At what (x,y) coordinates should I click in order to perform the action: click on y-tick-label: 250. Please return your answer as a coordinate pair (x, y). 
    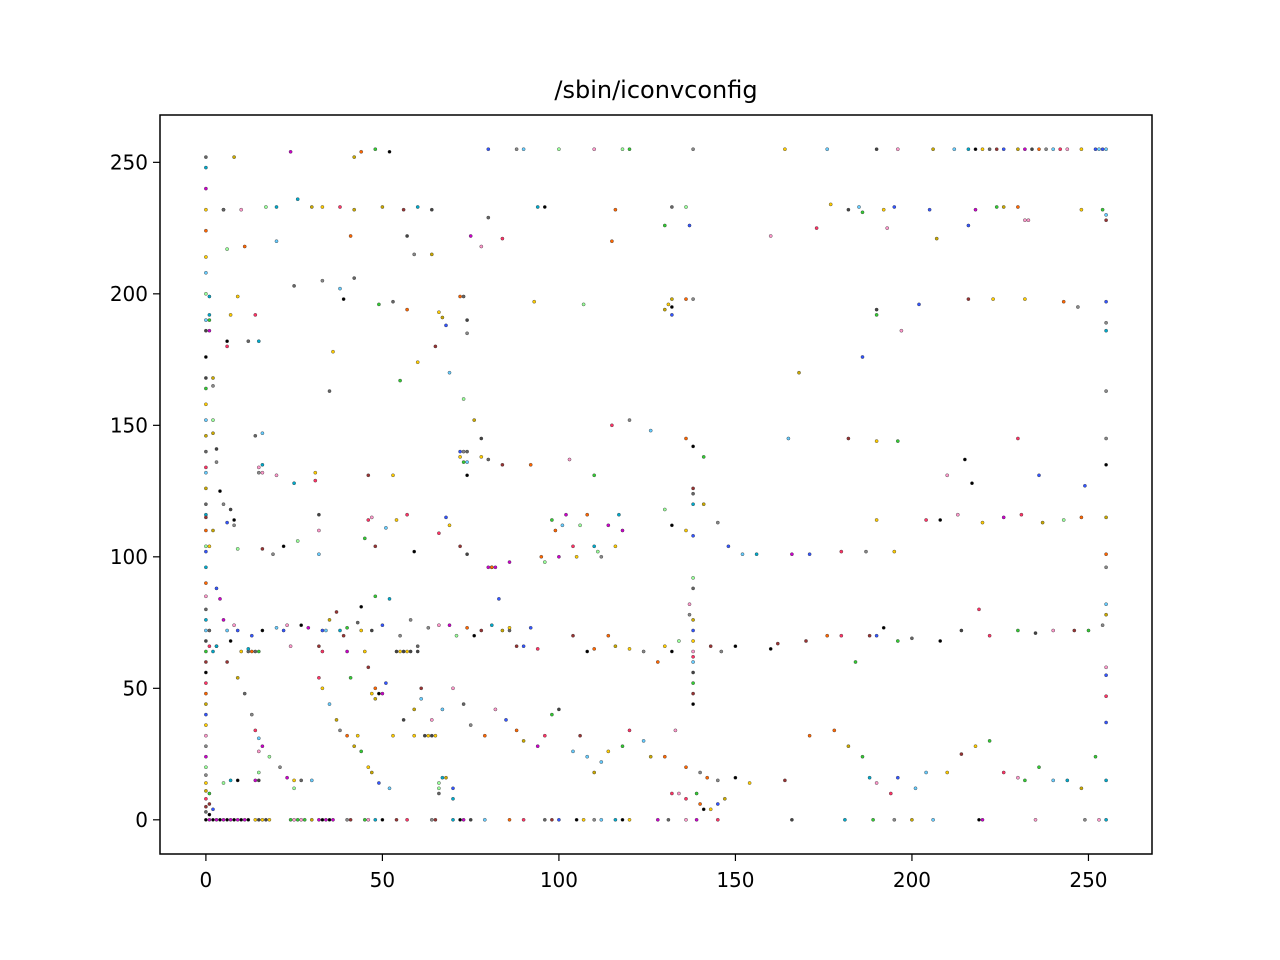
    Looking at the image, I should click on (129, 162).